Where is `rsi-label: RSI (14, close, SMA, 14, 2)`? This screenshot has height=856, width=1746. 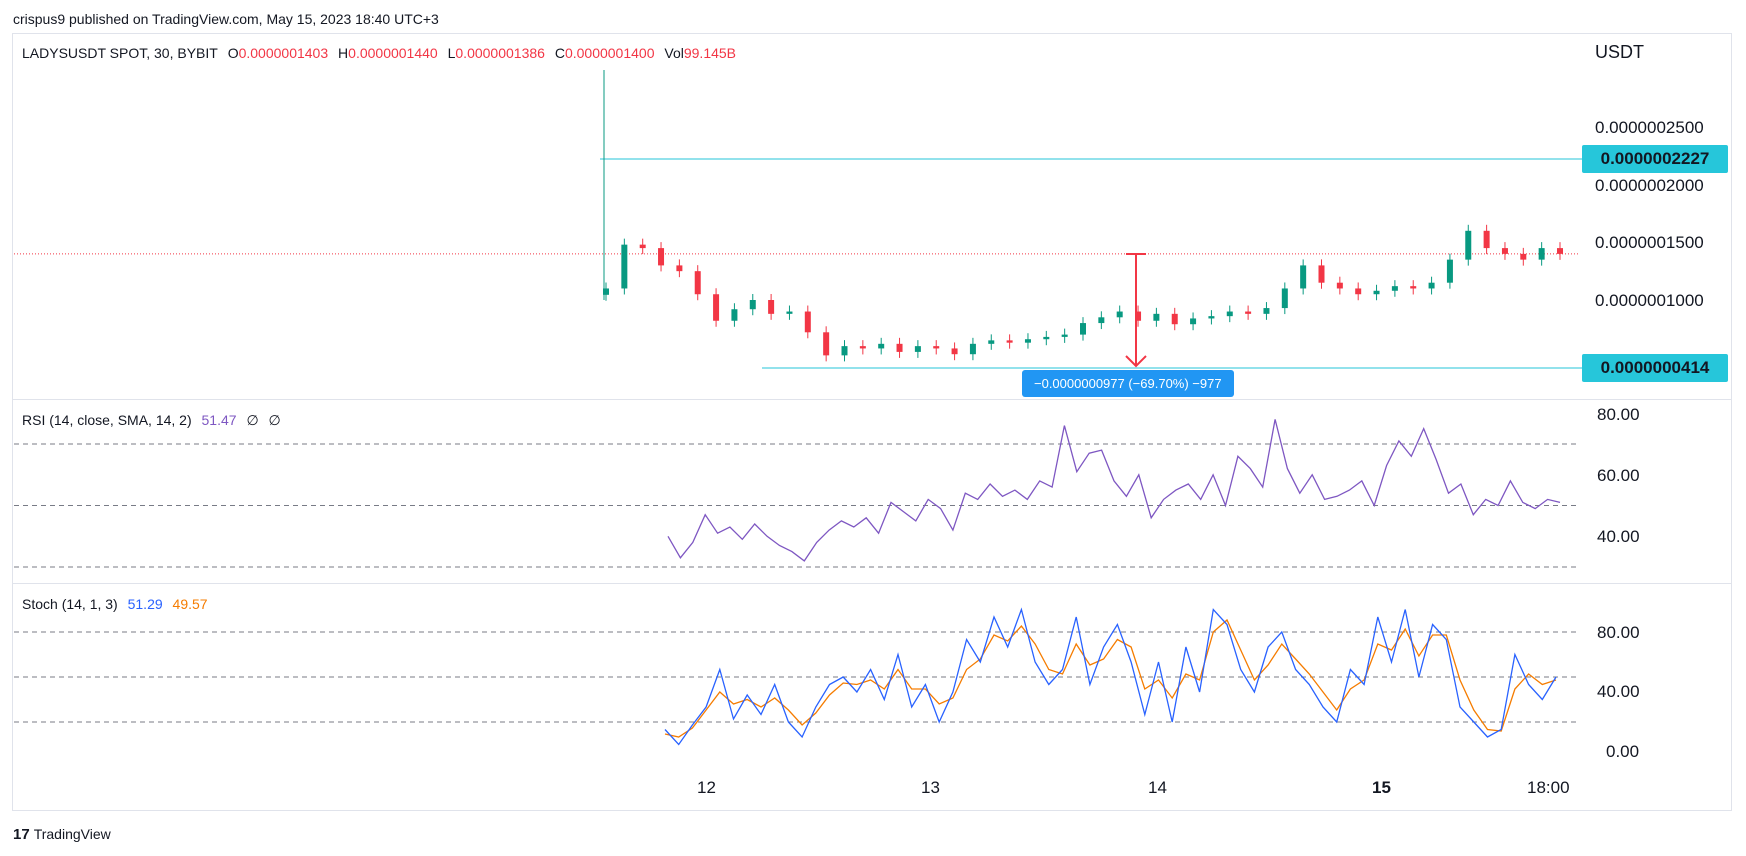
rsi-label: RSI (14, close, SMA, 14, 2) is located at coordinates (107, 420).